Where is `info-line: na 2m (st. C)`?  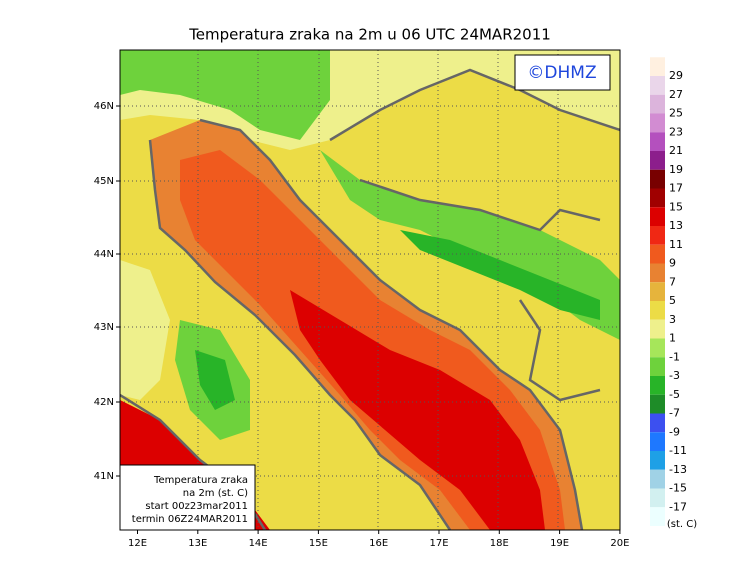 info-line: na 2m (st. C) is located at coordinates (215, 493).